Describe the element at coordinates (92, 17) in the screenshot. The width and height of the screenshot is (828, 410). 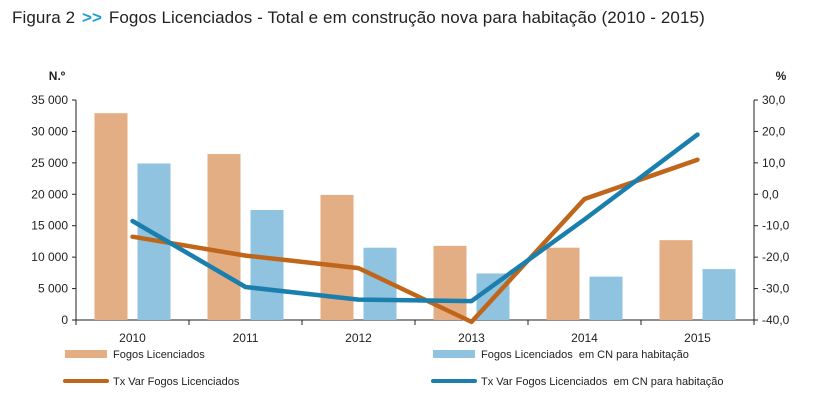
I see `figure-arrows: >>` at that location.